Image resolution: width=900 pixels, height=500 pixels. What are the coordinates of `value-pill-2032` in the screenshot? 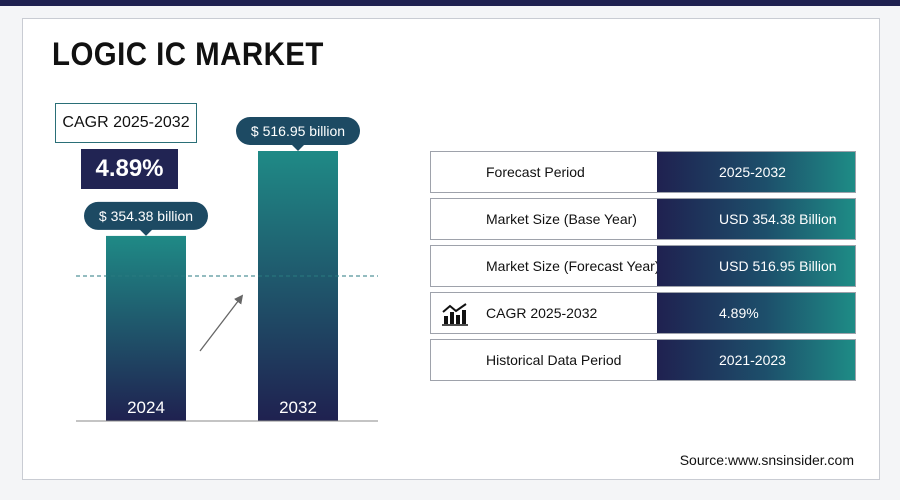 It's located at (298, 131).